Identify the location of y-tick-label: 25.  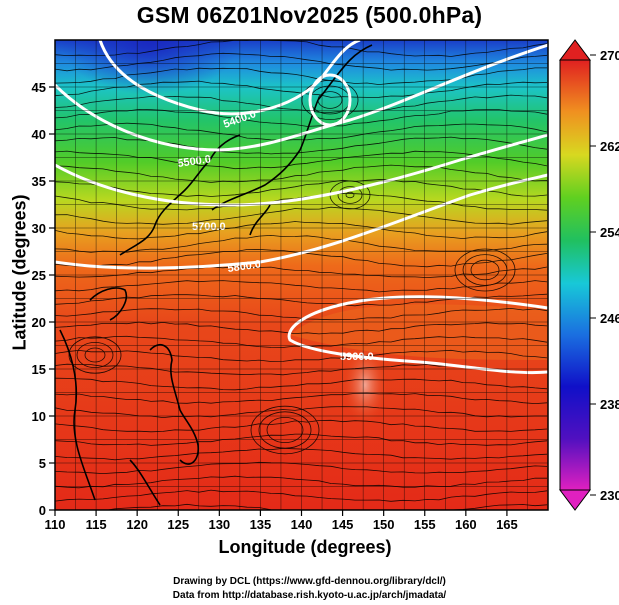
(39, 275).